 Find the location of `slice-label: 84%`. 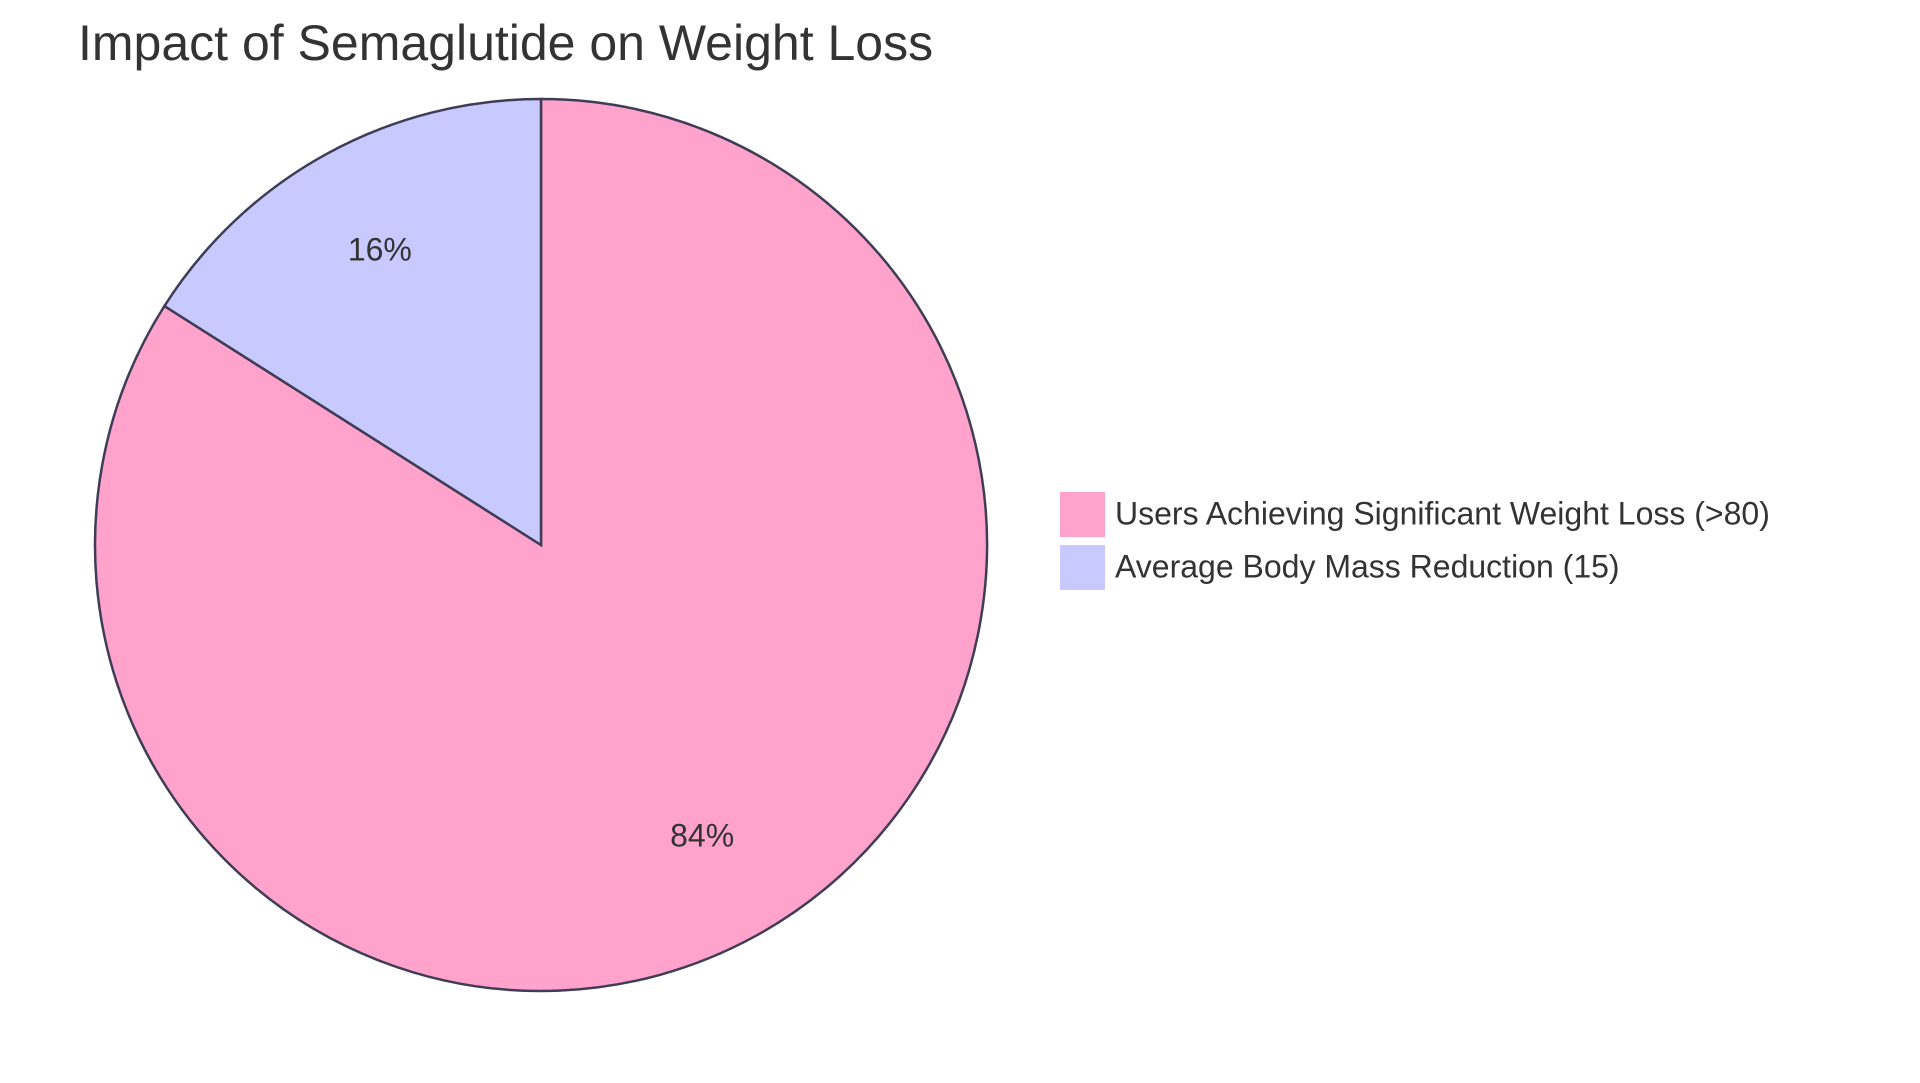

slice-label: 84% is located at coordinates (702, 836).